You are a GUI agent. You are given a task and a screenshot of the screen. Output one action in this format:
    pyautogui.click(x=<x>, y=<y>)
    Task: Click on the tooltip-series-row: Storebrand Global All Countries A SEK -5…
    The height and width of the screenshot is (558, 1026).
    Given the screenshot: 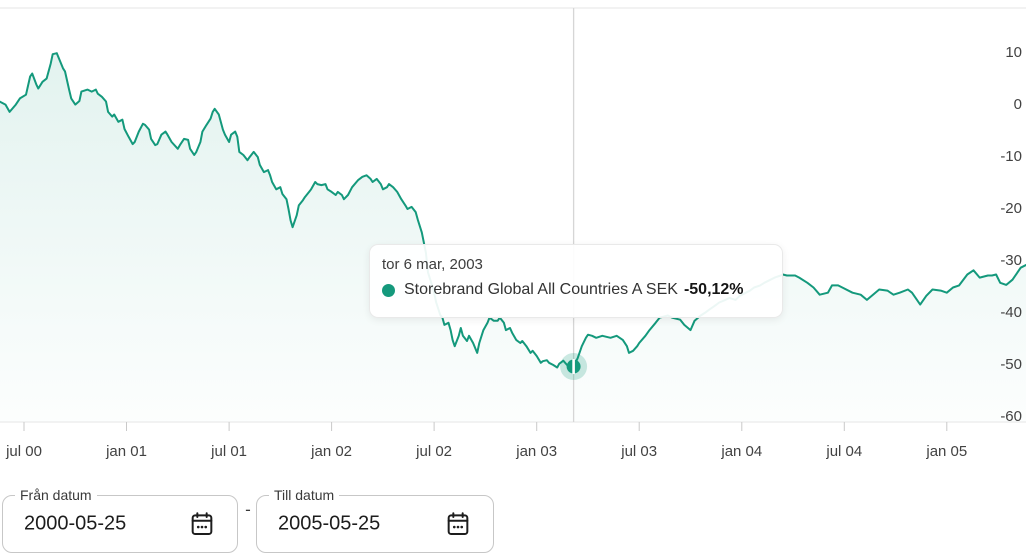 What is the action you would take?
    pyautogui.click(x=576, y=290)
    